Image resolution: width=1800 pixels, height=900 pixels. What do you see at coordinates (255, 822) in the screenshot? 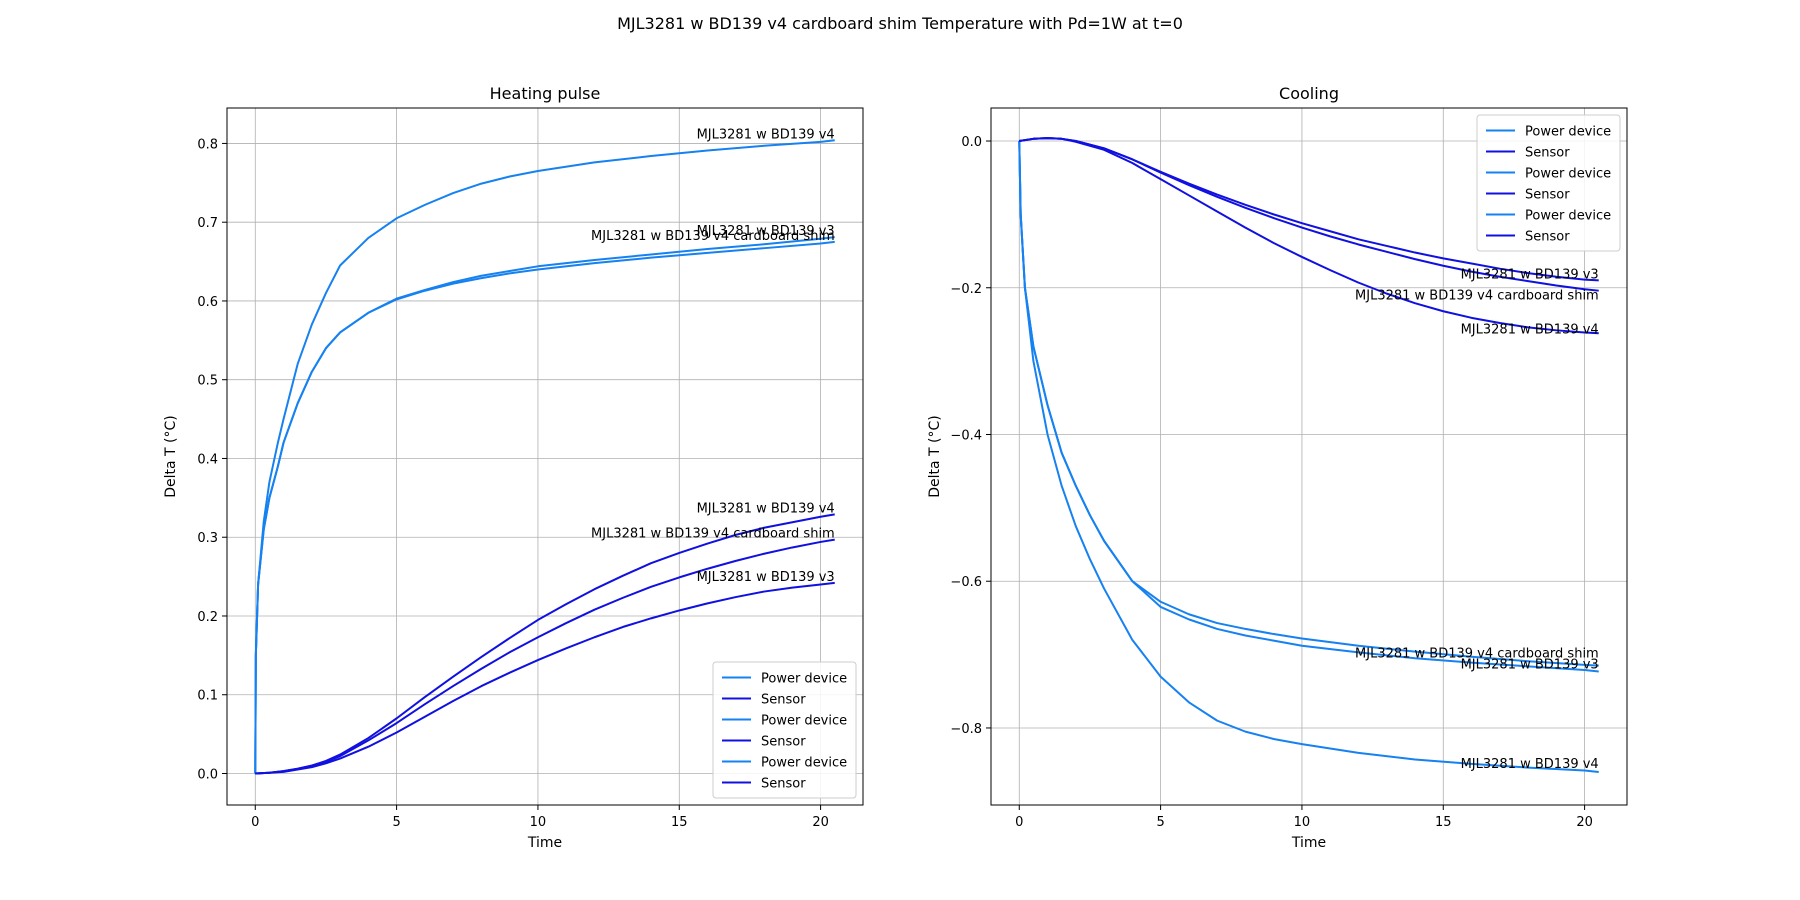
I see `heating-xtick-label: 0` at bounding box center [255, 822].